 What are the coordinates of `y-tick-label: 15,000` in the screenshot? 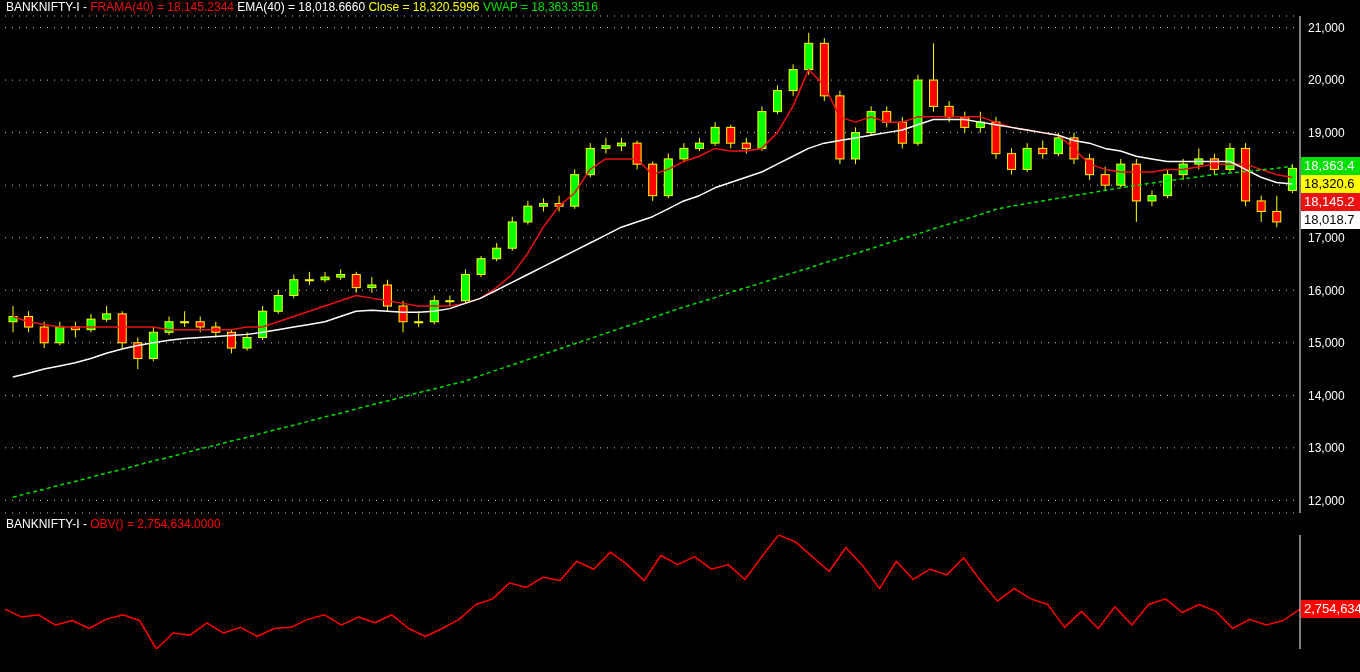 It's located at (1327, 343).